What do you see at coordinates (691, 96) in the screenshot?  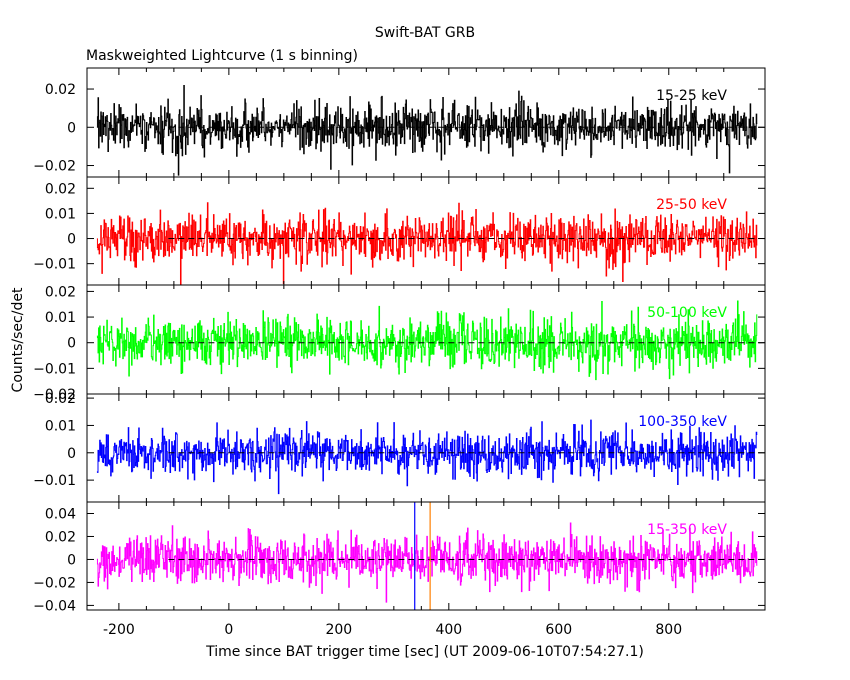 I see `panel-label: 15-25 keV` at bounding box center [691, 96].